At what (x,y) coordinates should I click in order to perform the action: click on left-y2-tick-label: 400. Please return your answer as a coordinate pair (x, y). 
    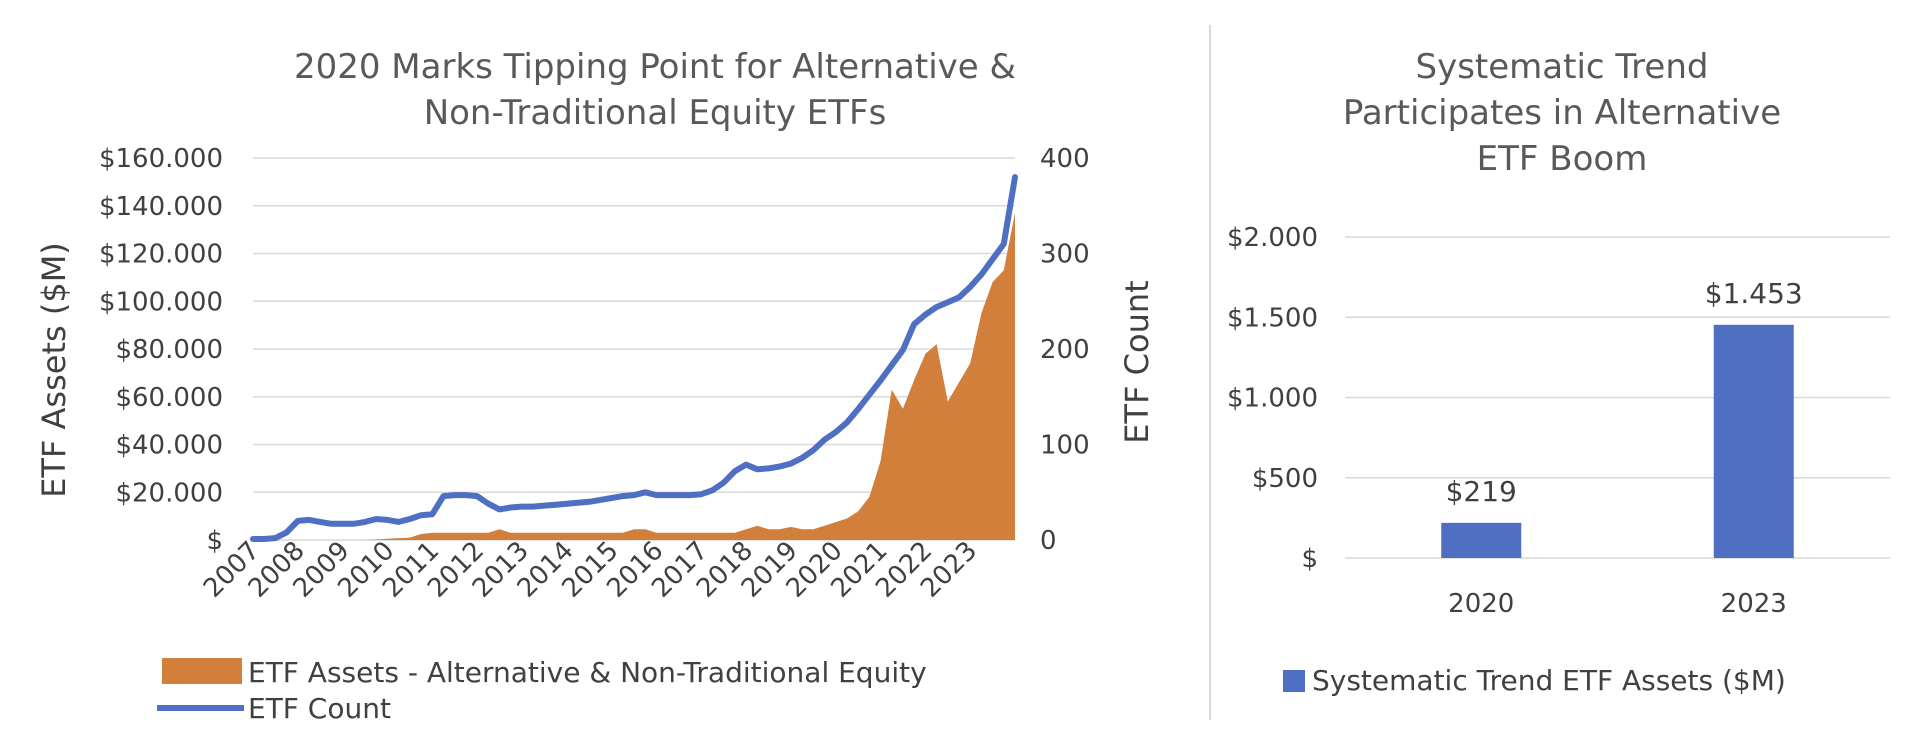
    Looking at the image, I should click on (1065, 159).